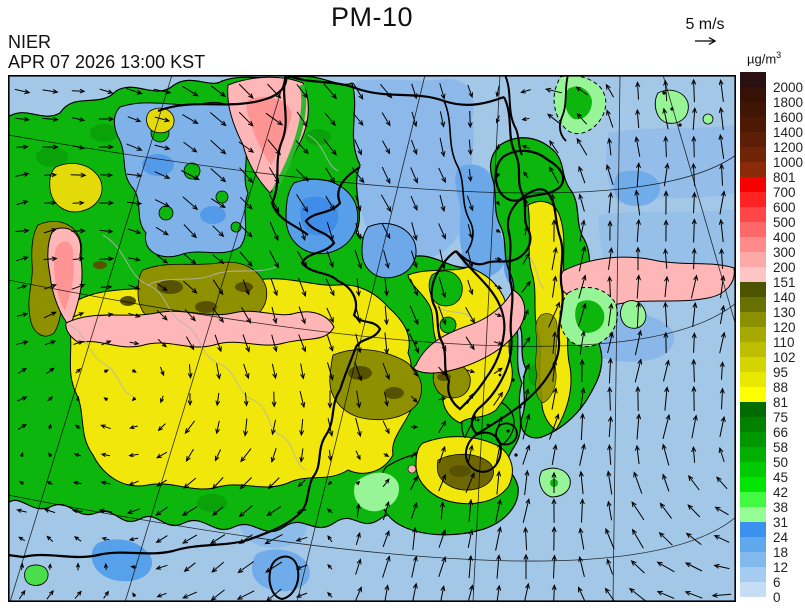  What do you see at coordinates (777, 582) in the screenshot?
I see `legend-value: 6` at bounding box center [777, 582].